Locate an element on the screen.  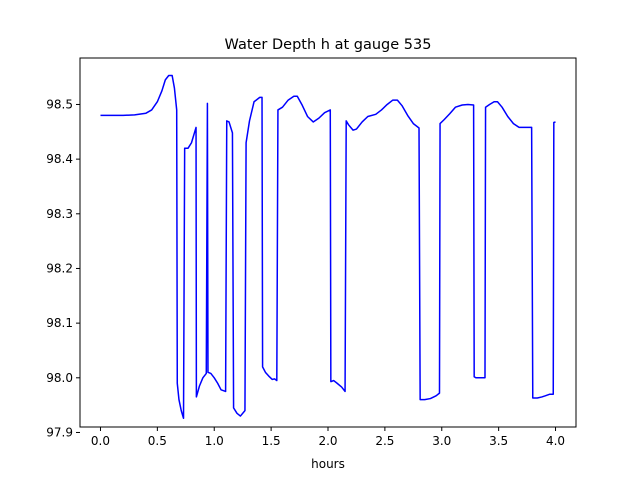
x-tick-label: 3.5 is located at coordinates (498, 441).